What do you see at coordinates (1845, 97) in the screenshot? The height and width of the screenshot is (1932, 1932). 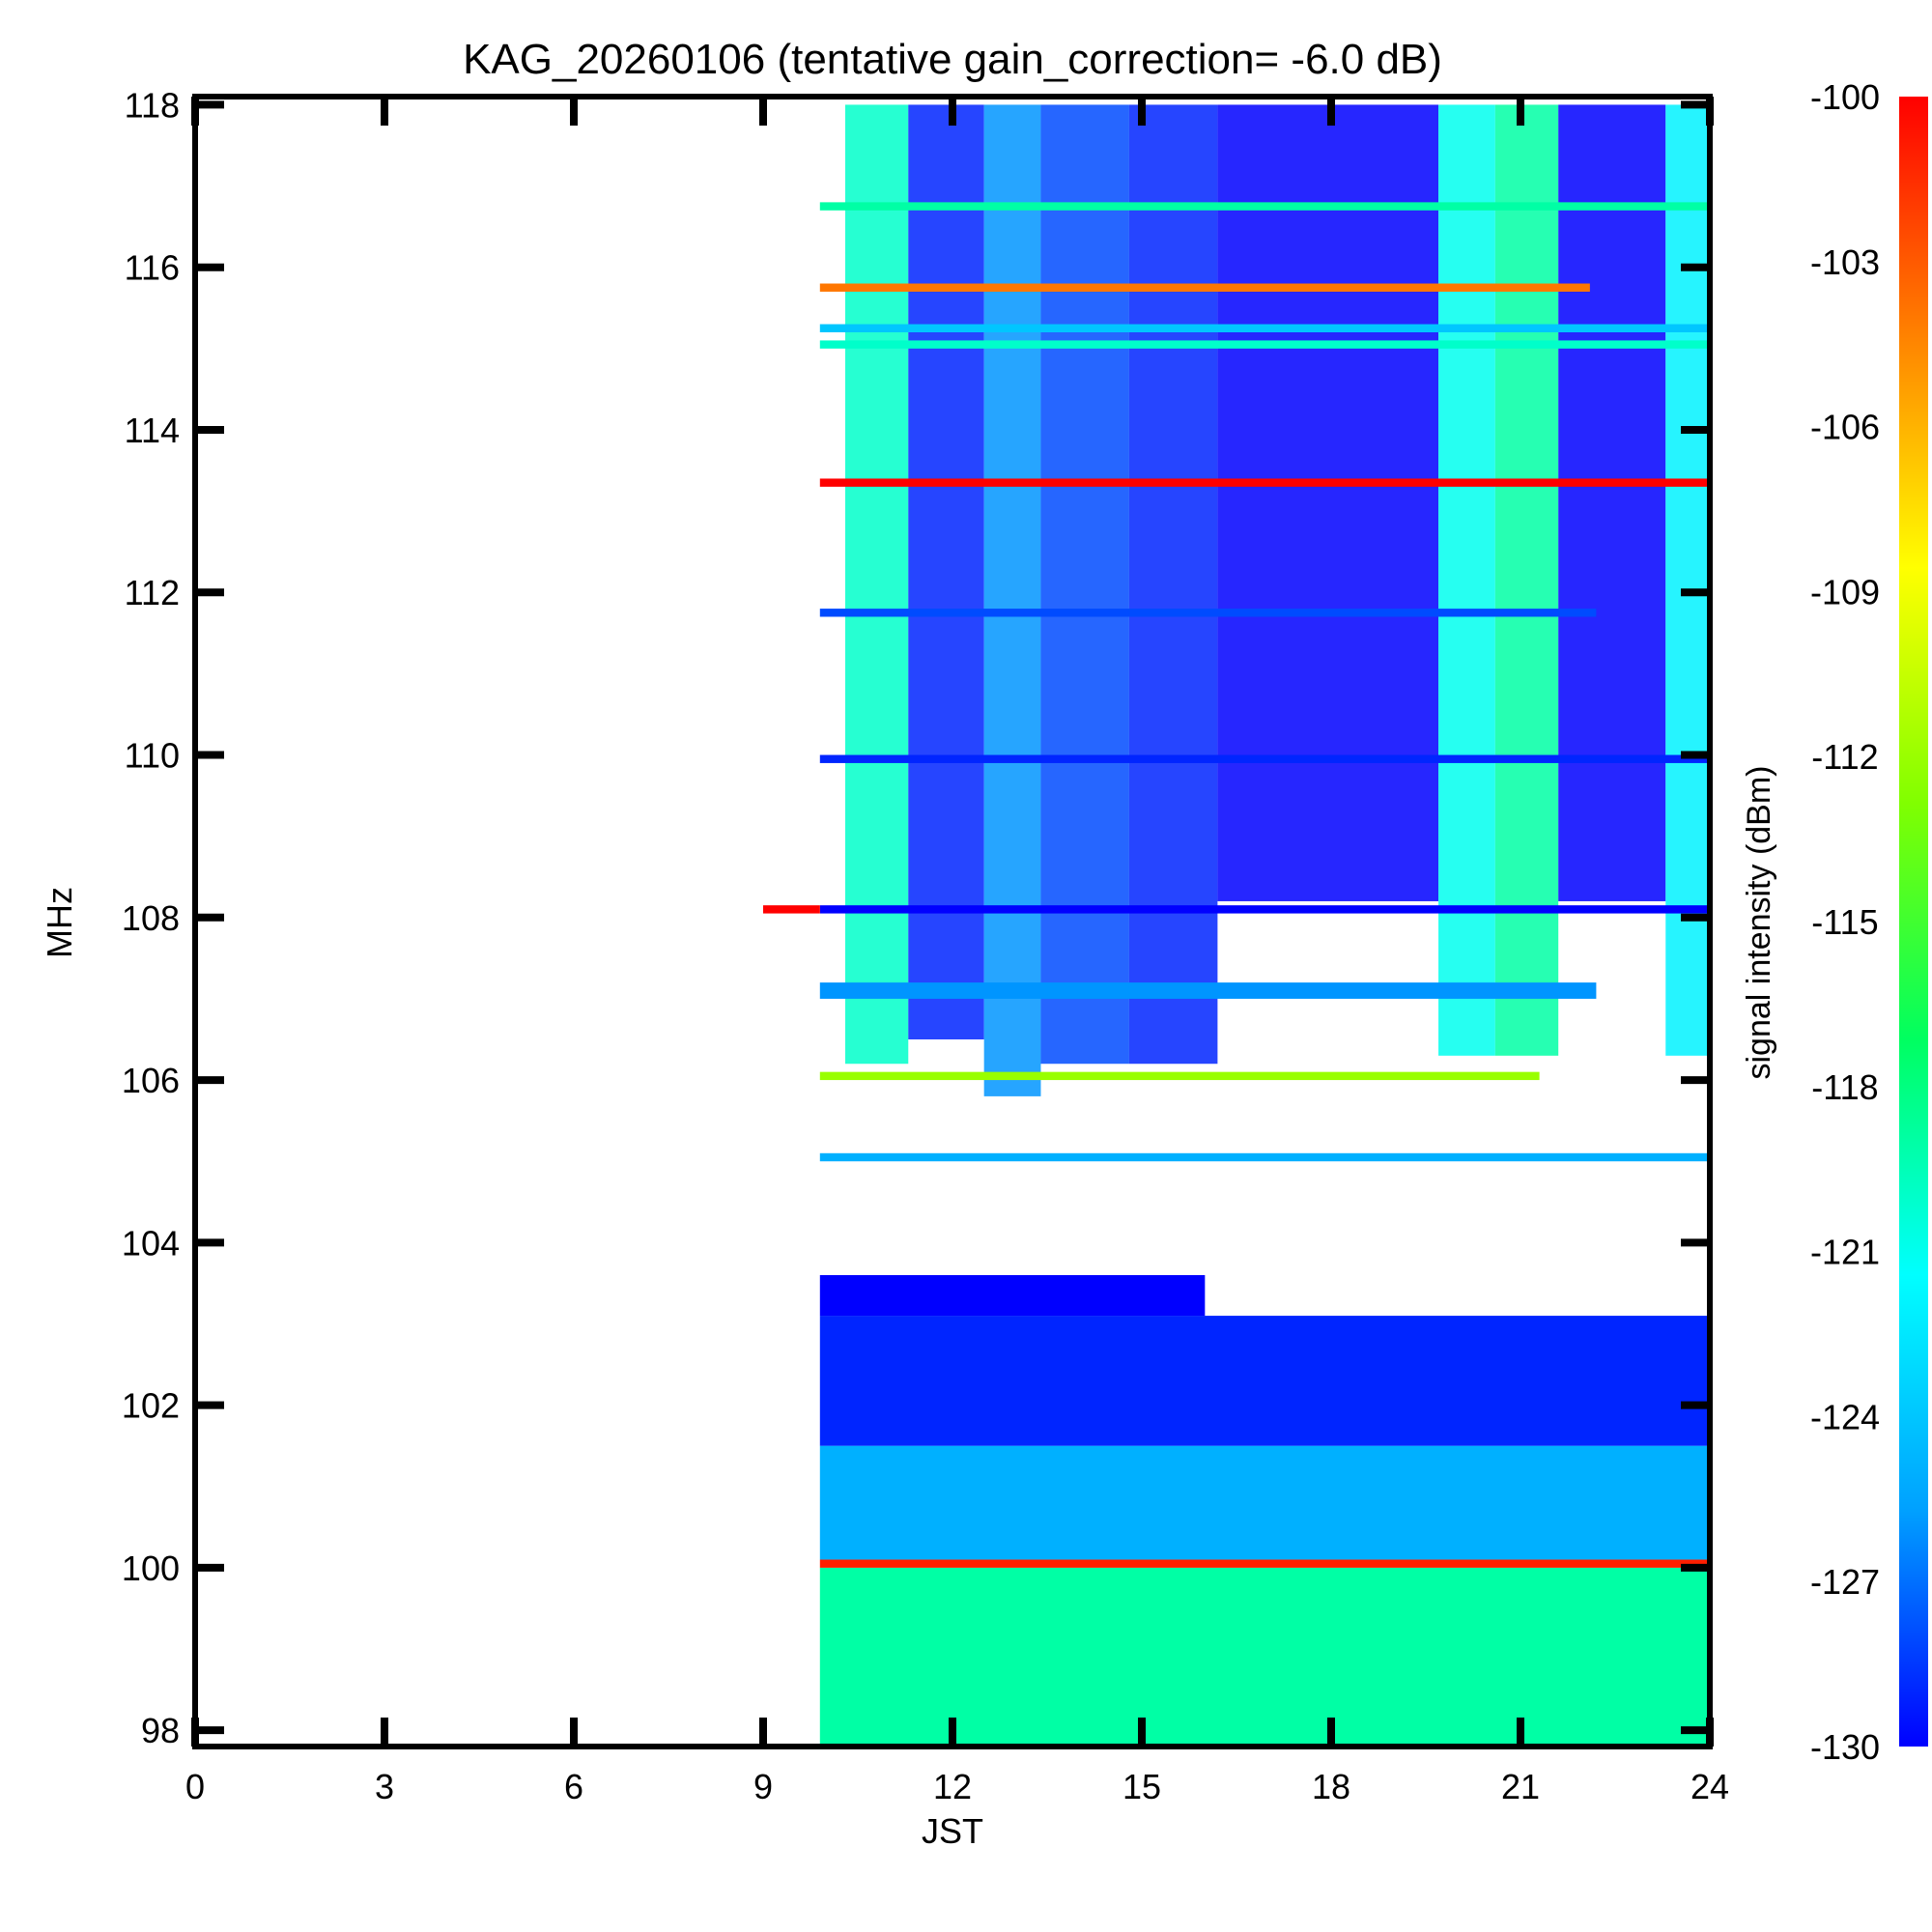 I see `colorbar-tick-label: -100` at bounding box center [1845, 97].